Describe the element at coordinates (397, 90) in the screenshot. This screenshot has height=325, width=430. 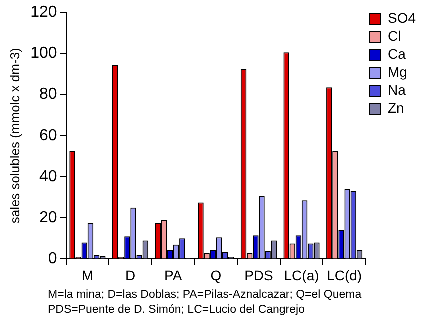
I see `legend-label: Na` at that location.